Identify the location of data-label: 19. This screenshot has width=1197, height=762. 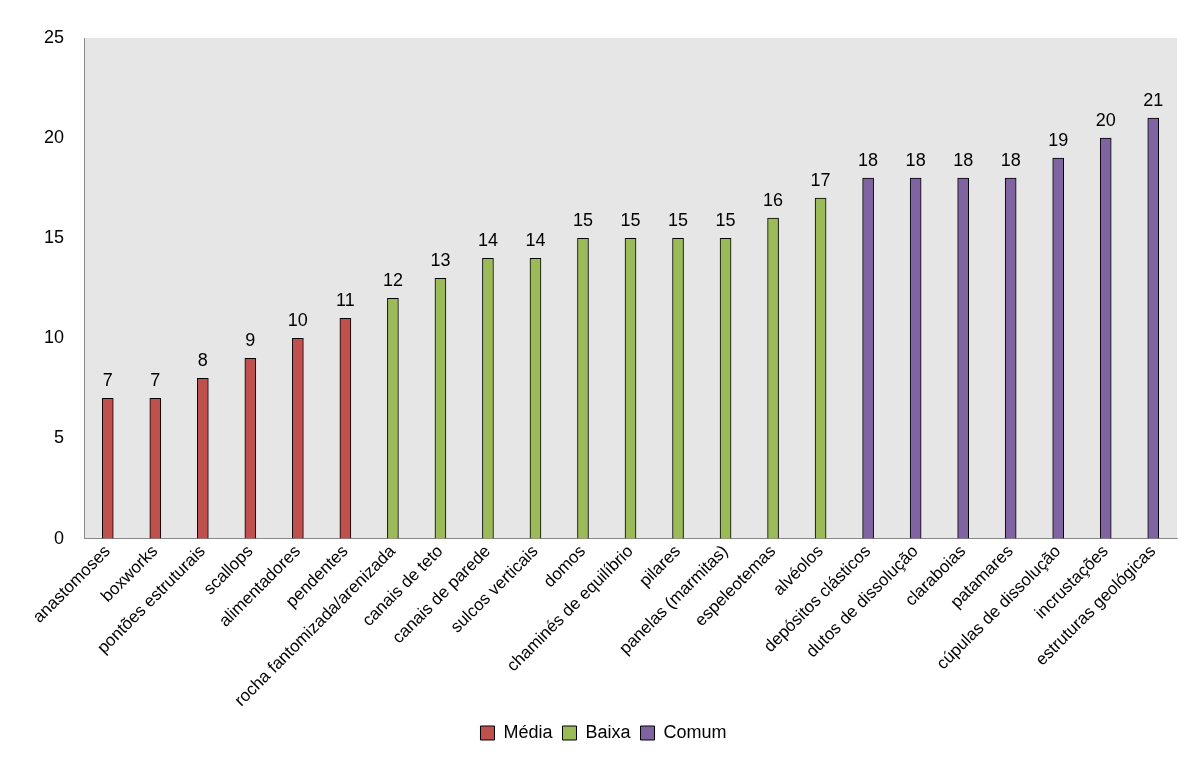
(1058, 140).